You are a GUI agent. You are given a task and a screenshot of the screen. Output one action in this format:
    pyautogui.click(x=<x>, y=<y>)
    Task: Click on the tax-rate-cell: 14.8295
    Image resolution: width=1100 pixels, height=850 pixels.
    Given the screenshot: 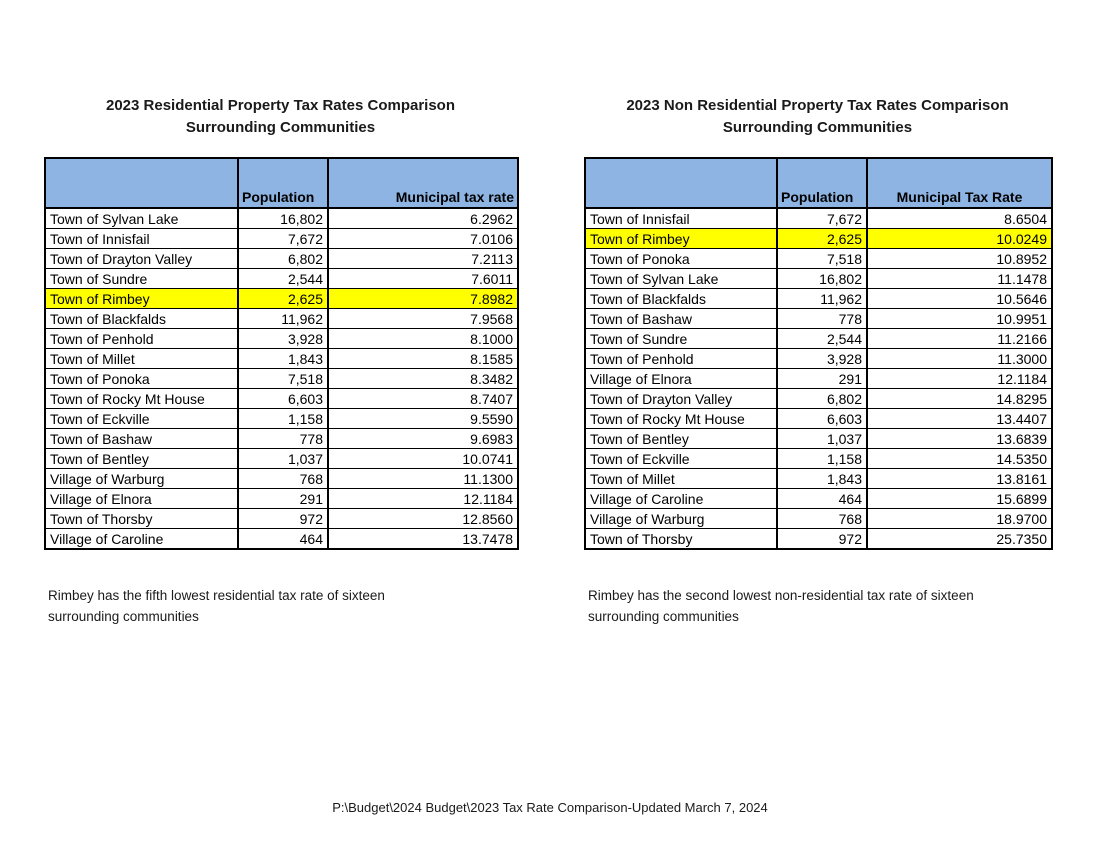 What is the action you would take?
    pyautogui.click(x=959, y=398)
    